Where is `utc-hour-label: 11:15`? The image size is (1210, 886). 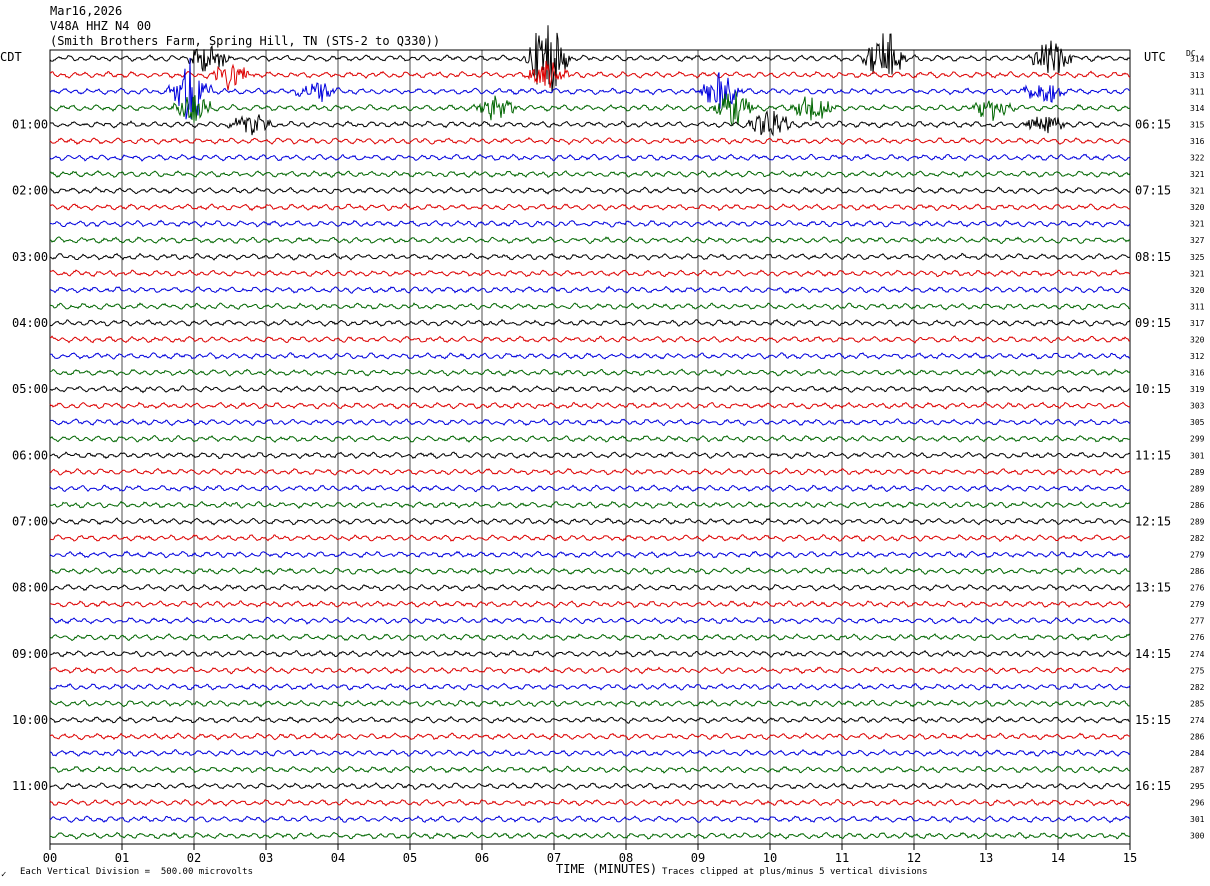 utc-hour-label: 11:15 is located at coordinates (1153, 455).